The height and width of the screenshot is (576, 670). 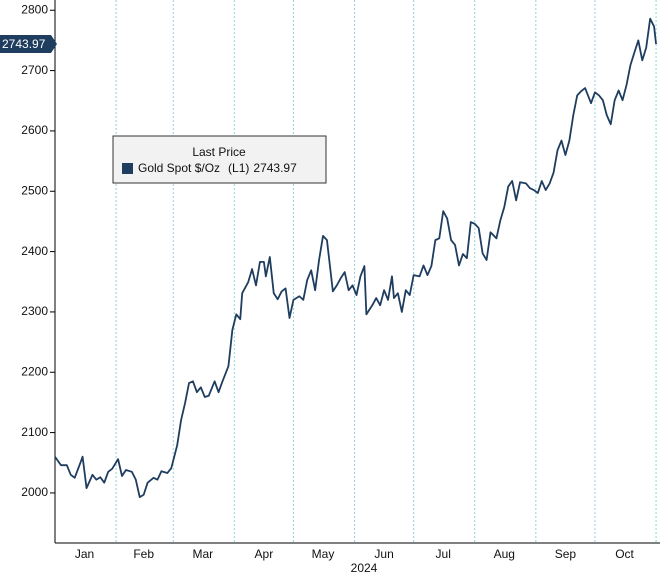 I want to click on x-tick-label: Aug, so click(x=504, y=554).